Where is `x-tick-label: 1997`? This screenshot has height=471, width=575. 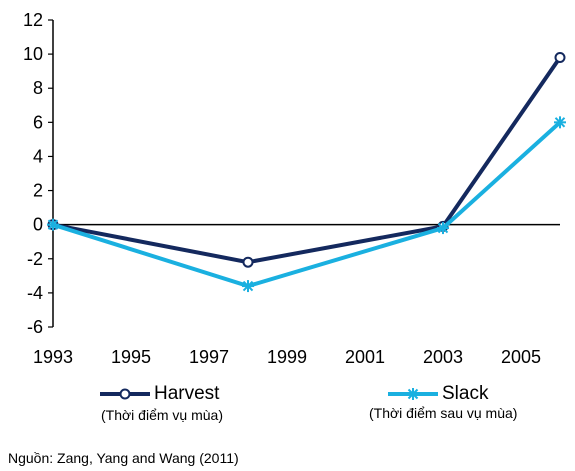
x-tick-label: 1997 is located at coordinates (209, 357).